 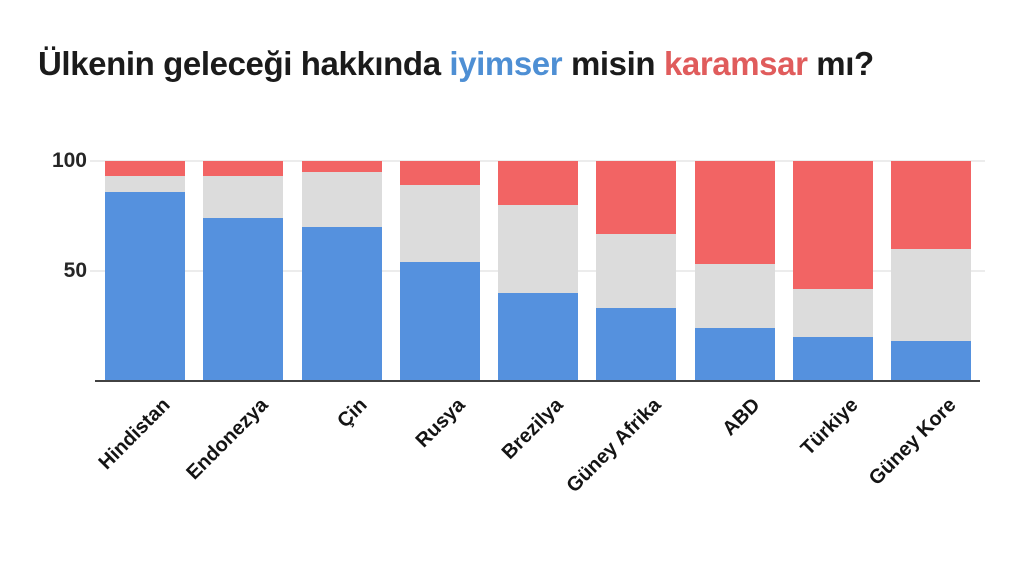 I want to click on bar-turkiye-segment-karamsar, so click(x=832, y=225).